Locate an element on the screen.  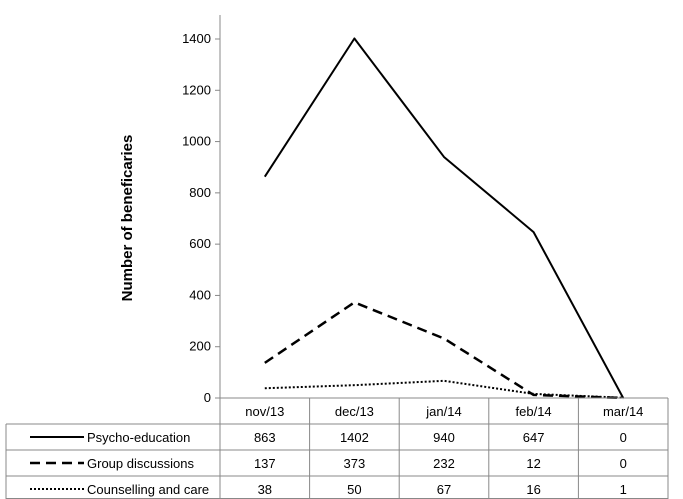
y-tick-label: 0 is located at coordinates (207, 397).